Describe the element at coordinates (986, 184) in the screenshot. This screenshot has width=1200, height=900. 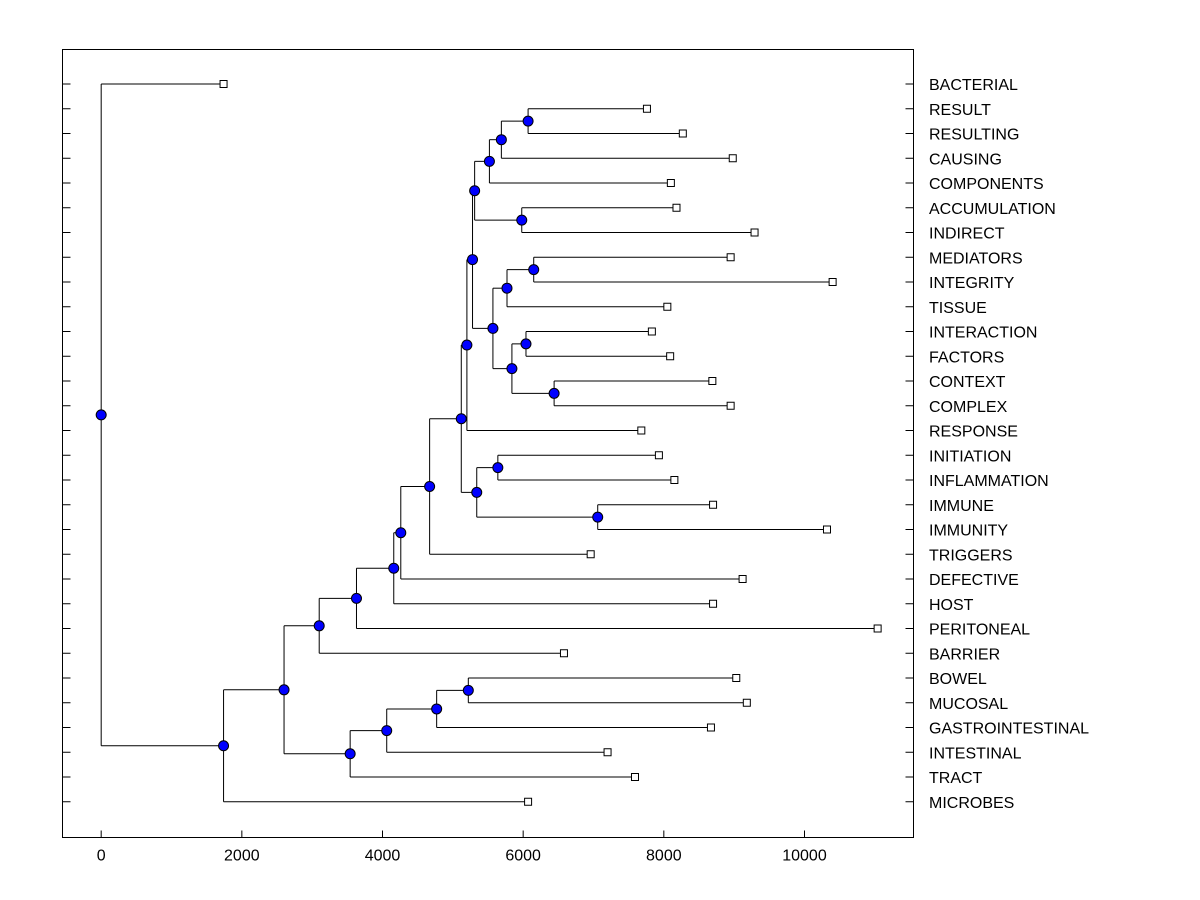
I see `leaf-label: COMPONENTS` at that location.